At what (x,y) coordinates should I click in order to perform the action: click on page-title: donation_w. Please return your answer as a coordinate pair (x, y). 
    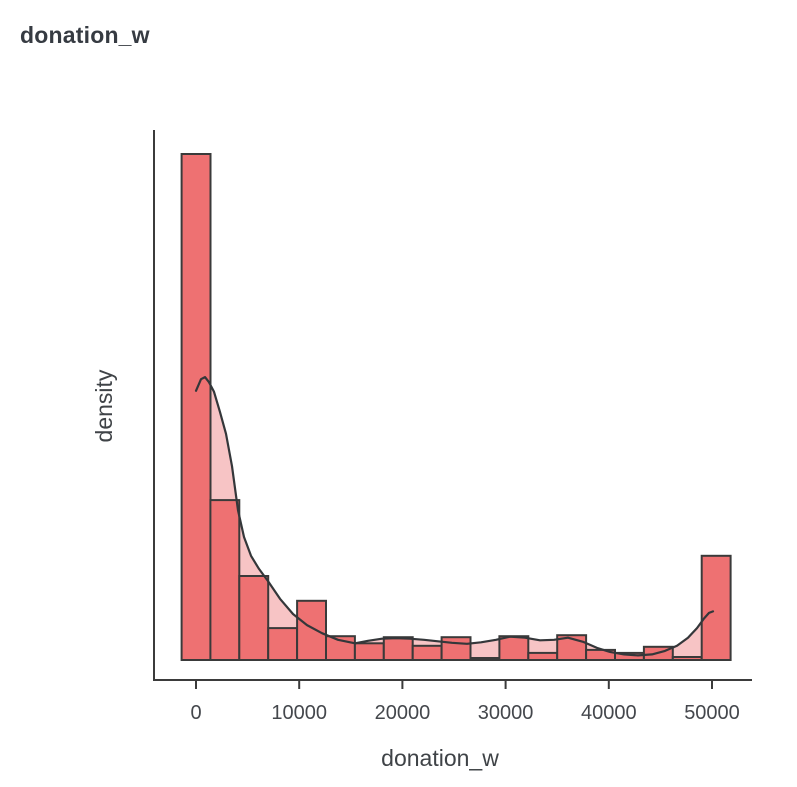
    Looking at the image, I should click on (85, 35).